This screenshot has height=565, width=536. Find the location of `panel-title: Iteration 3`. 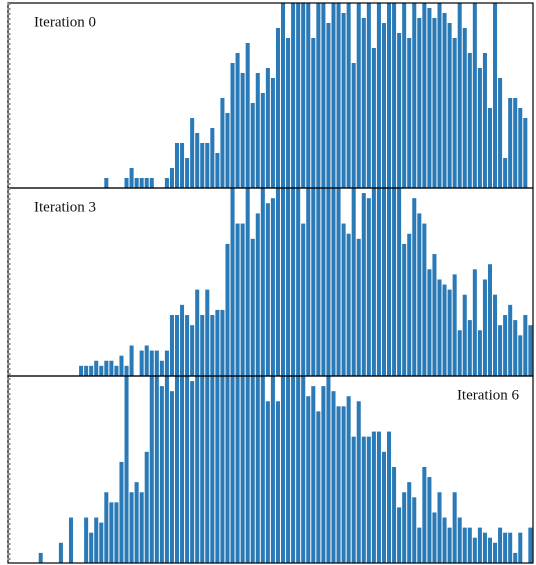

panel-title: Iteration 3 is located at coordinates (65, 207).